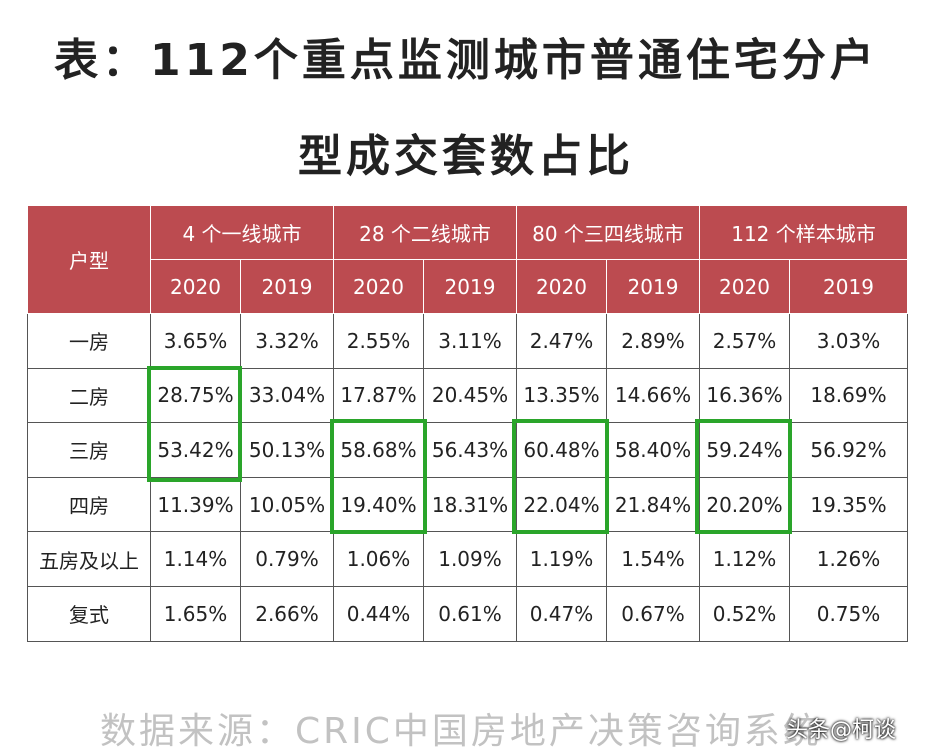 This screenshot has height=756, width=932. What do you see at coordinates (848, 395) in the screenshot?
I see `table-cell: 18.69%` at bounding box center [848, 395].